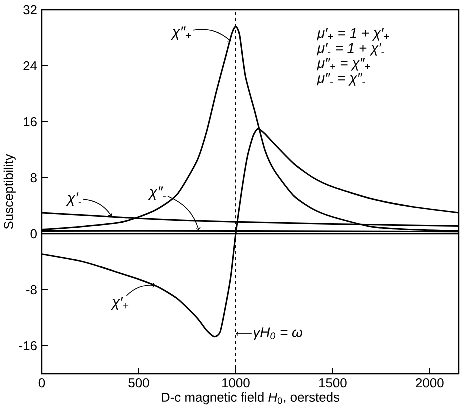 The width and height of the screenshot is (465, 409). I want to click on annotation: μ′$_{+}$ = 1 + χ′$_{+}$, so click(353, 34).